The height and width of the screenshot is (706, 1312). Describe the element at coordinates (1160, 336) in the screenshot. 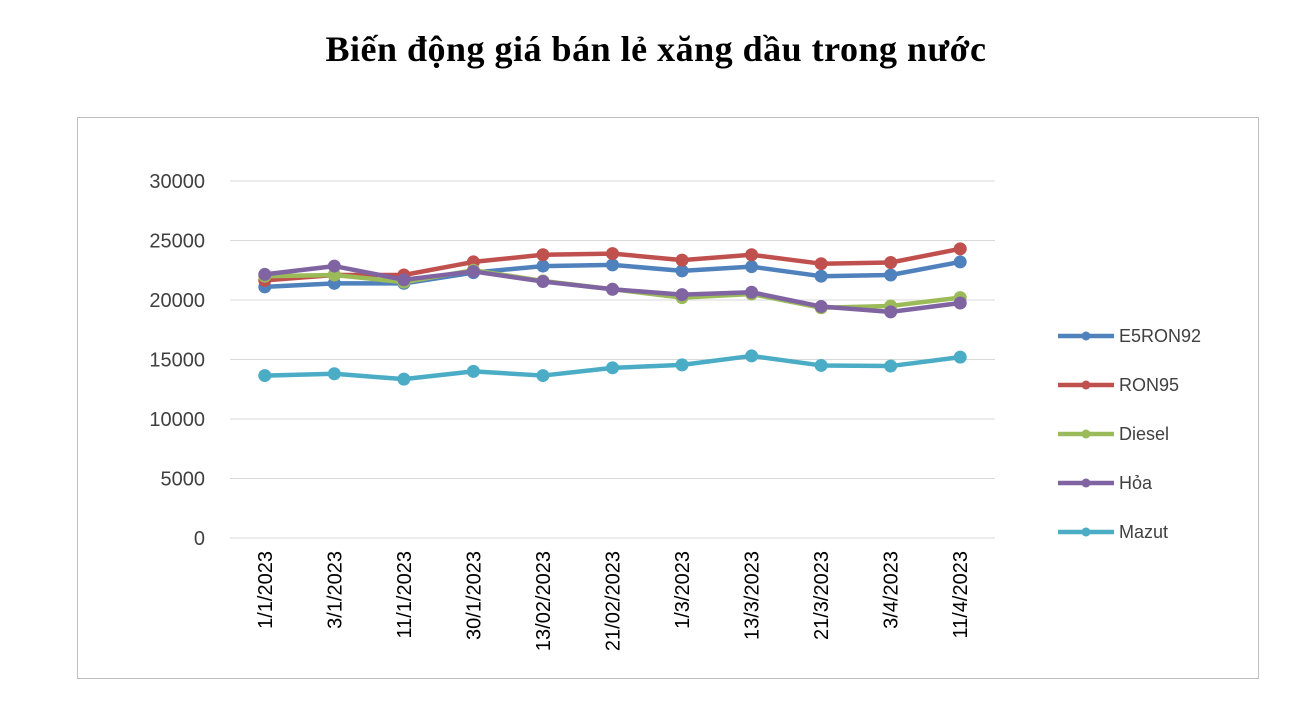

I see `legend-label: E5RON92` at that location.